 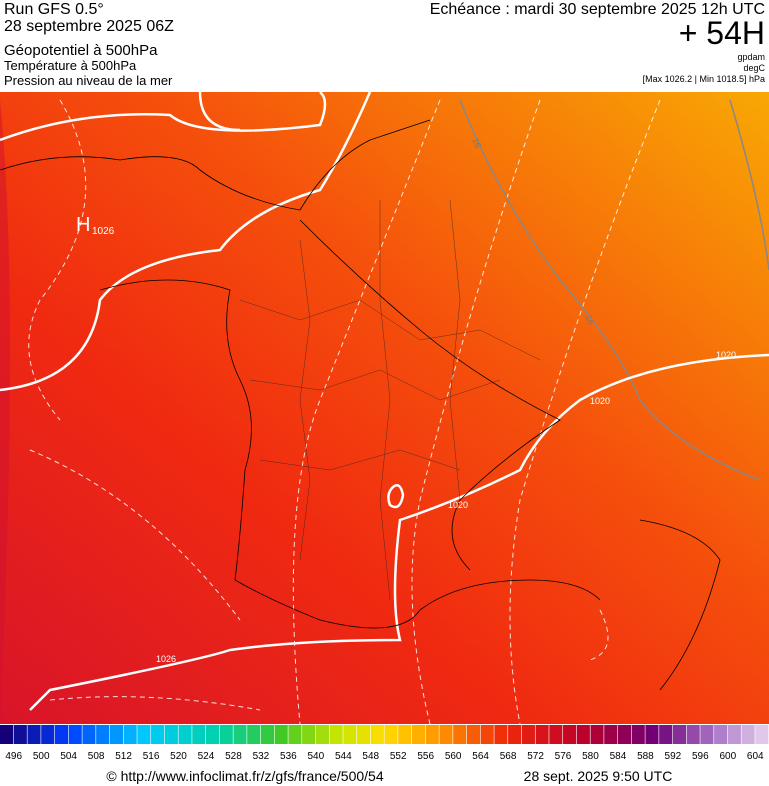 What do you see at coordinates (68, 756) in the screenshot?
I see `colorbar-label: 504` at bounding box center [68, 756].